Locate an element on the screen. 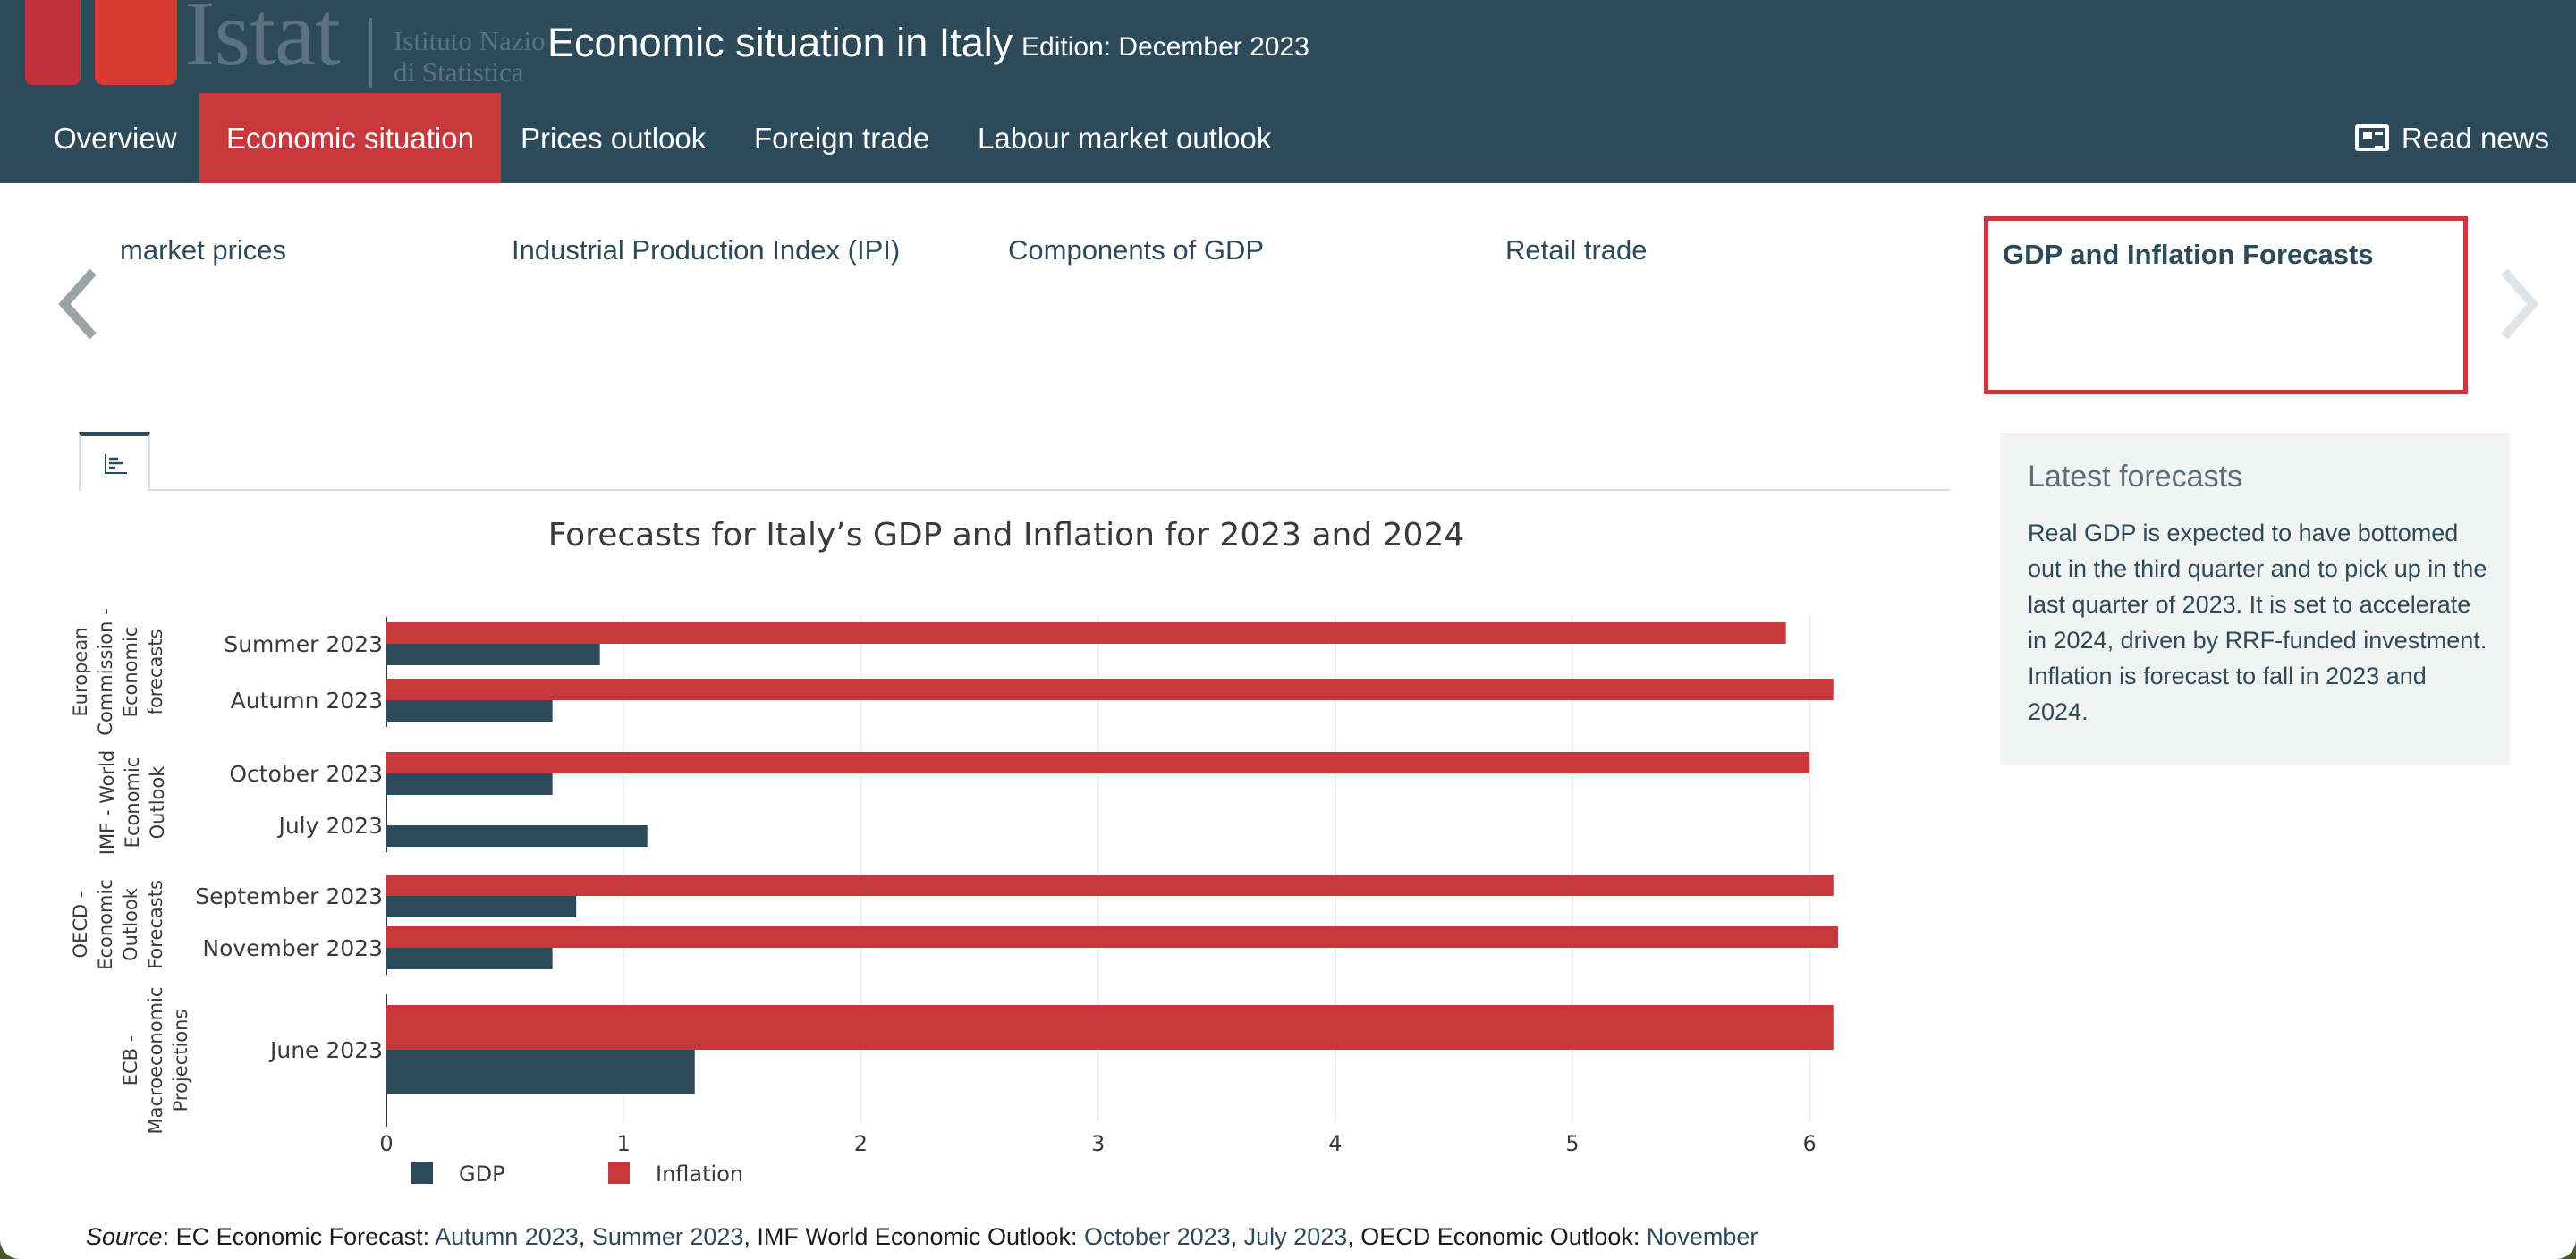  source-link-november: November is located at coordinates (1702, 1236).